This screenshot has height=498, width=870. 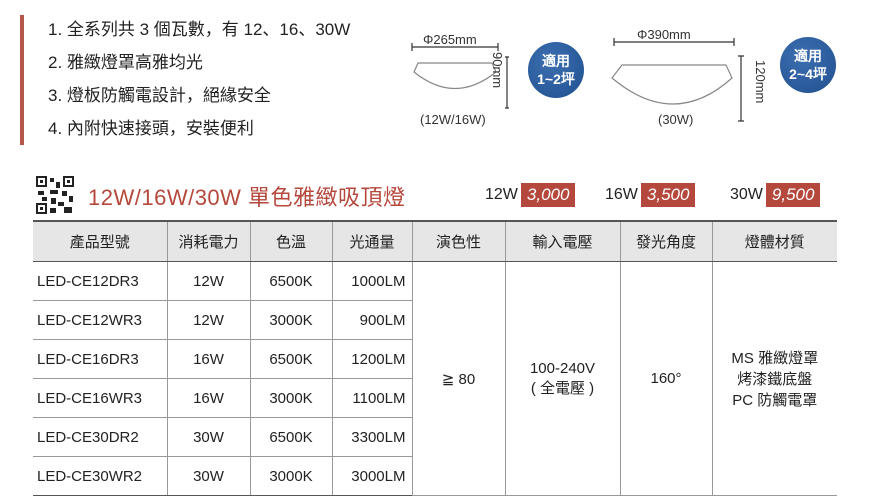 I want to click on price-wattage: 12W, so click(x=501, y=194).